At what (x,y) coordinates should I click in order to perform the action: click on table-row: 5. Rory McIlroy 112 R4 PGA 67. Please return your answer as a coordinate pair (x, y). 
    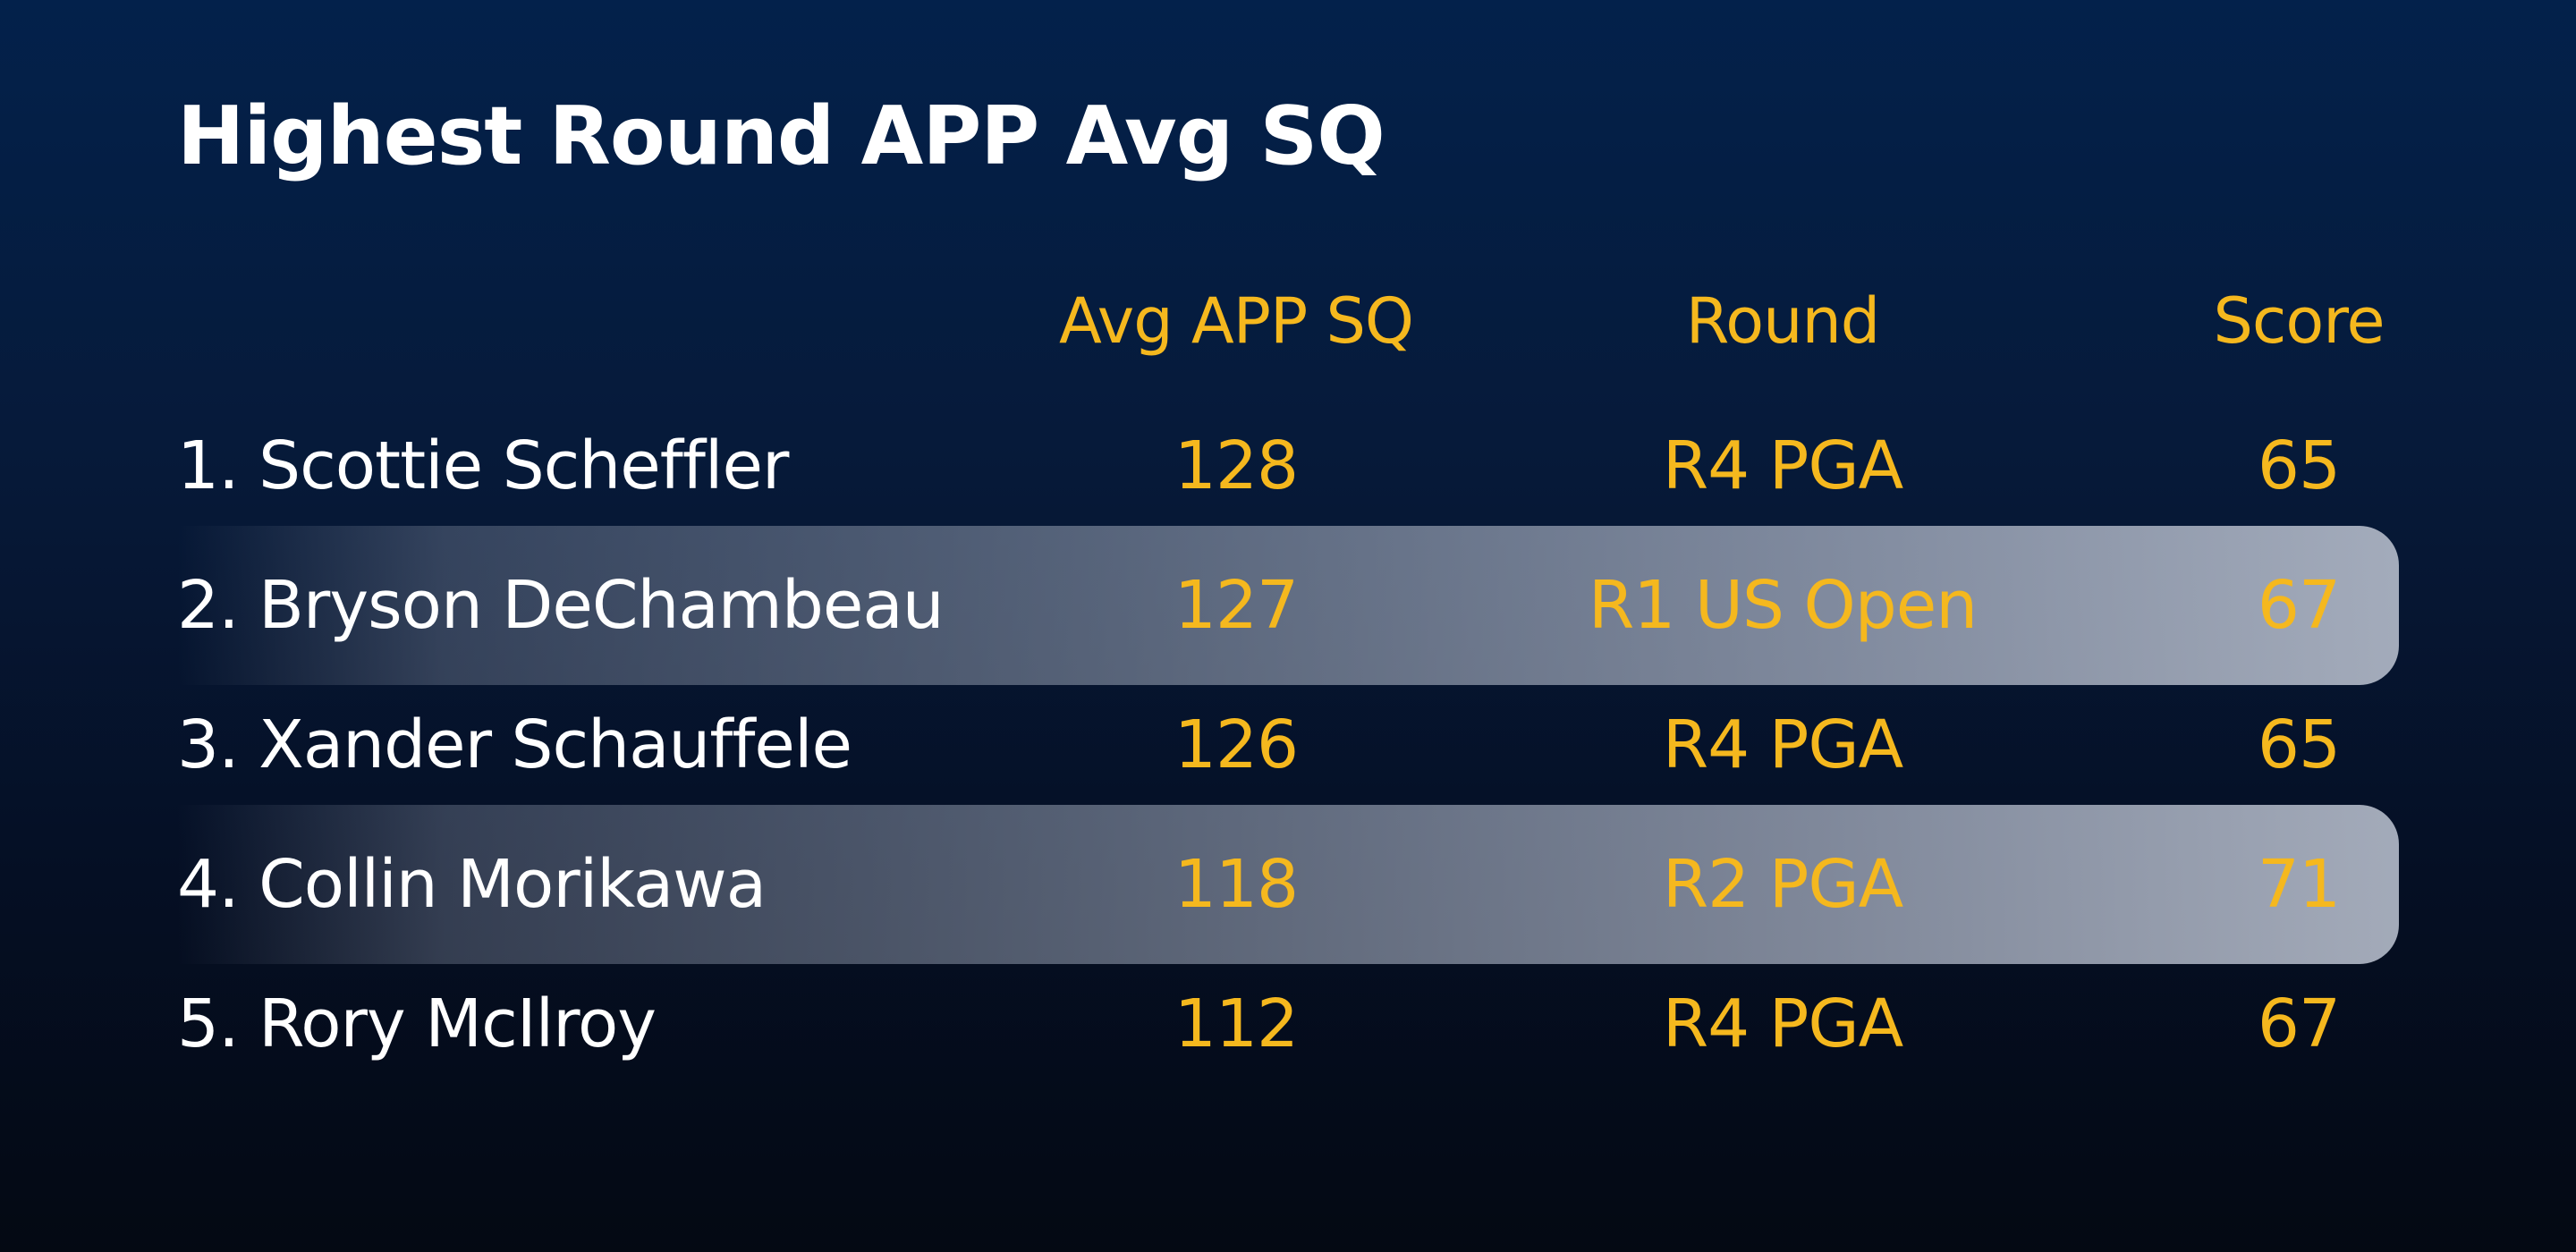
    Looking at the image, I should click on (1288, 1024).